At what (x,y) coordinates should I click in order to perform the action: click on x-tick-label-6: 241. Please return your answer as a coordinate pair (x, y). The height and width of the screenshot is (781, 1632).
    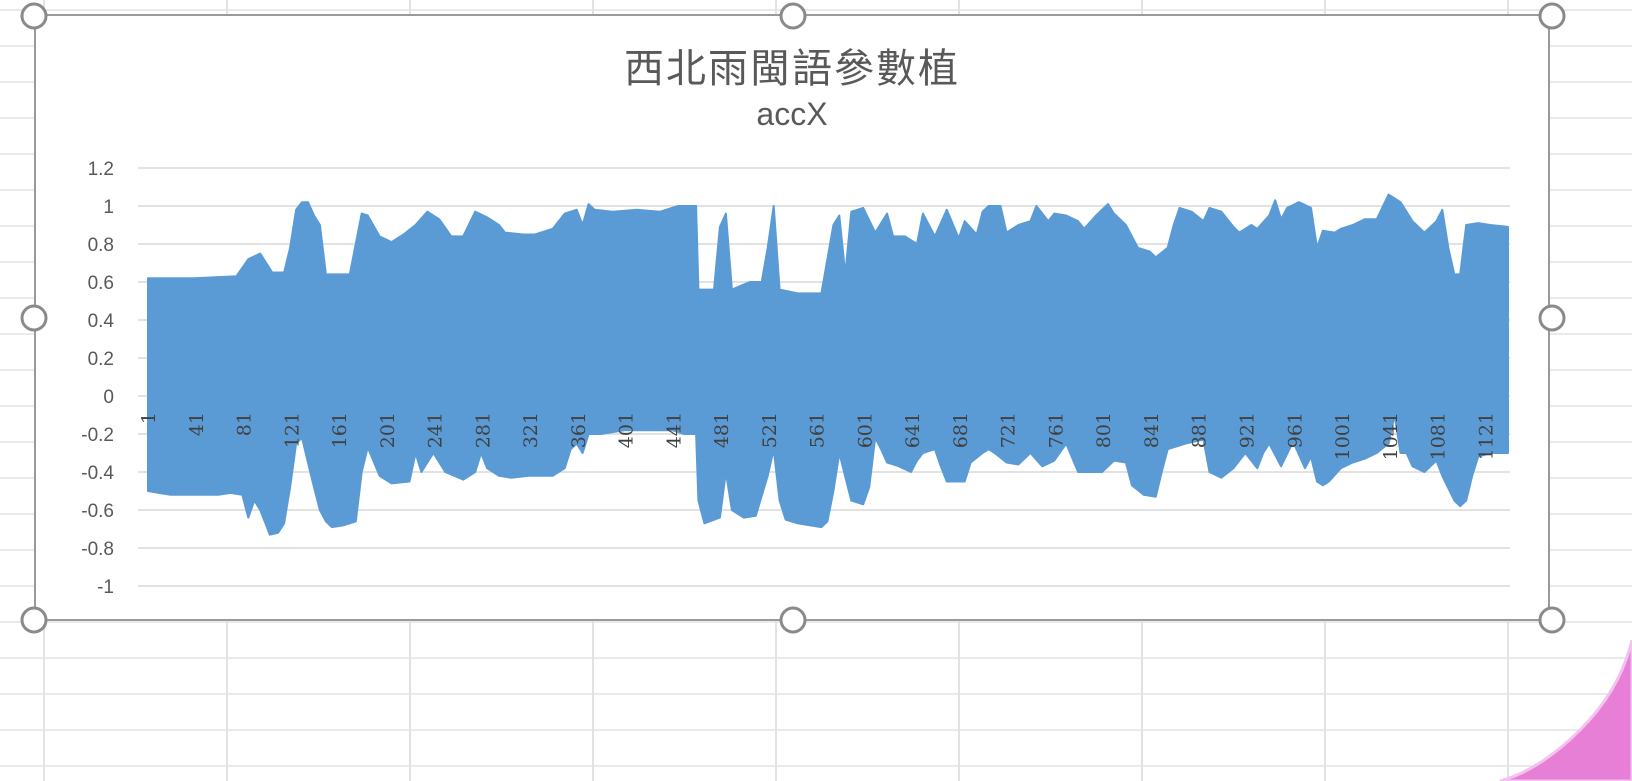
    Looking at the image, I should click on (436, 430).